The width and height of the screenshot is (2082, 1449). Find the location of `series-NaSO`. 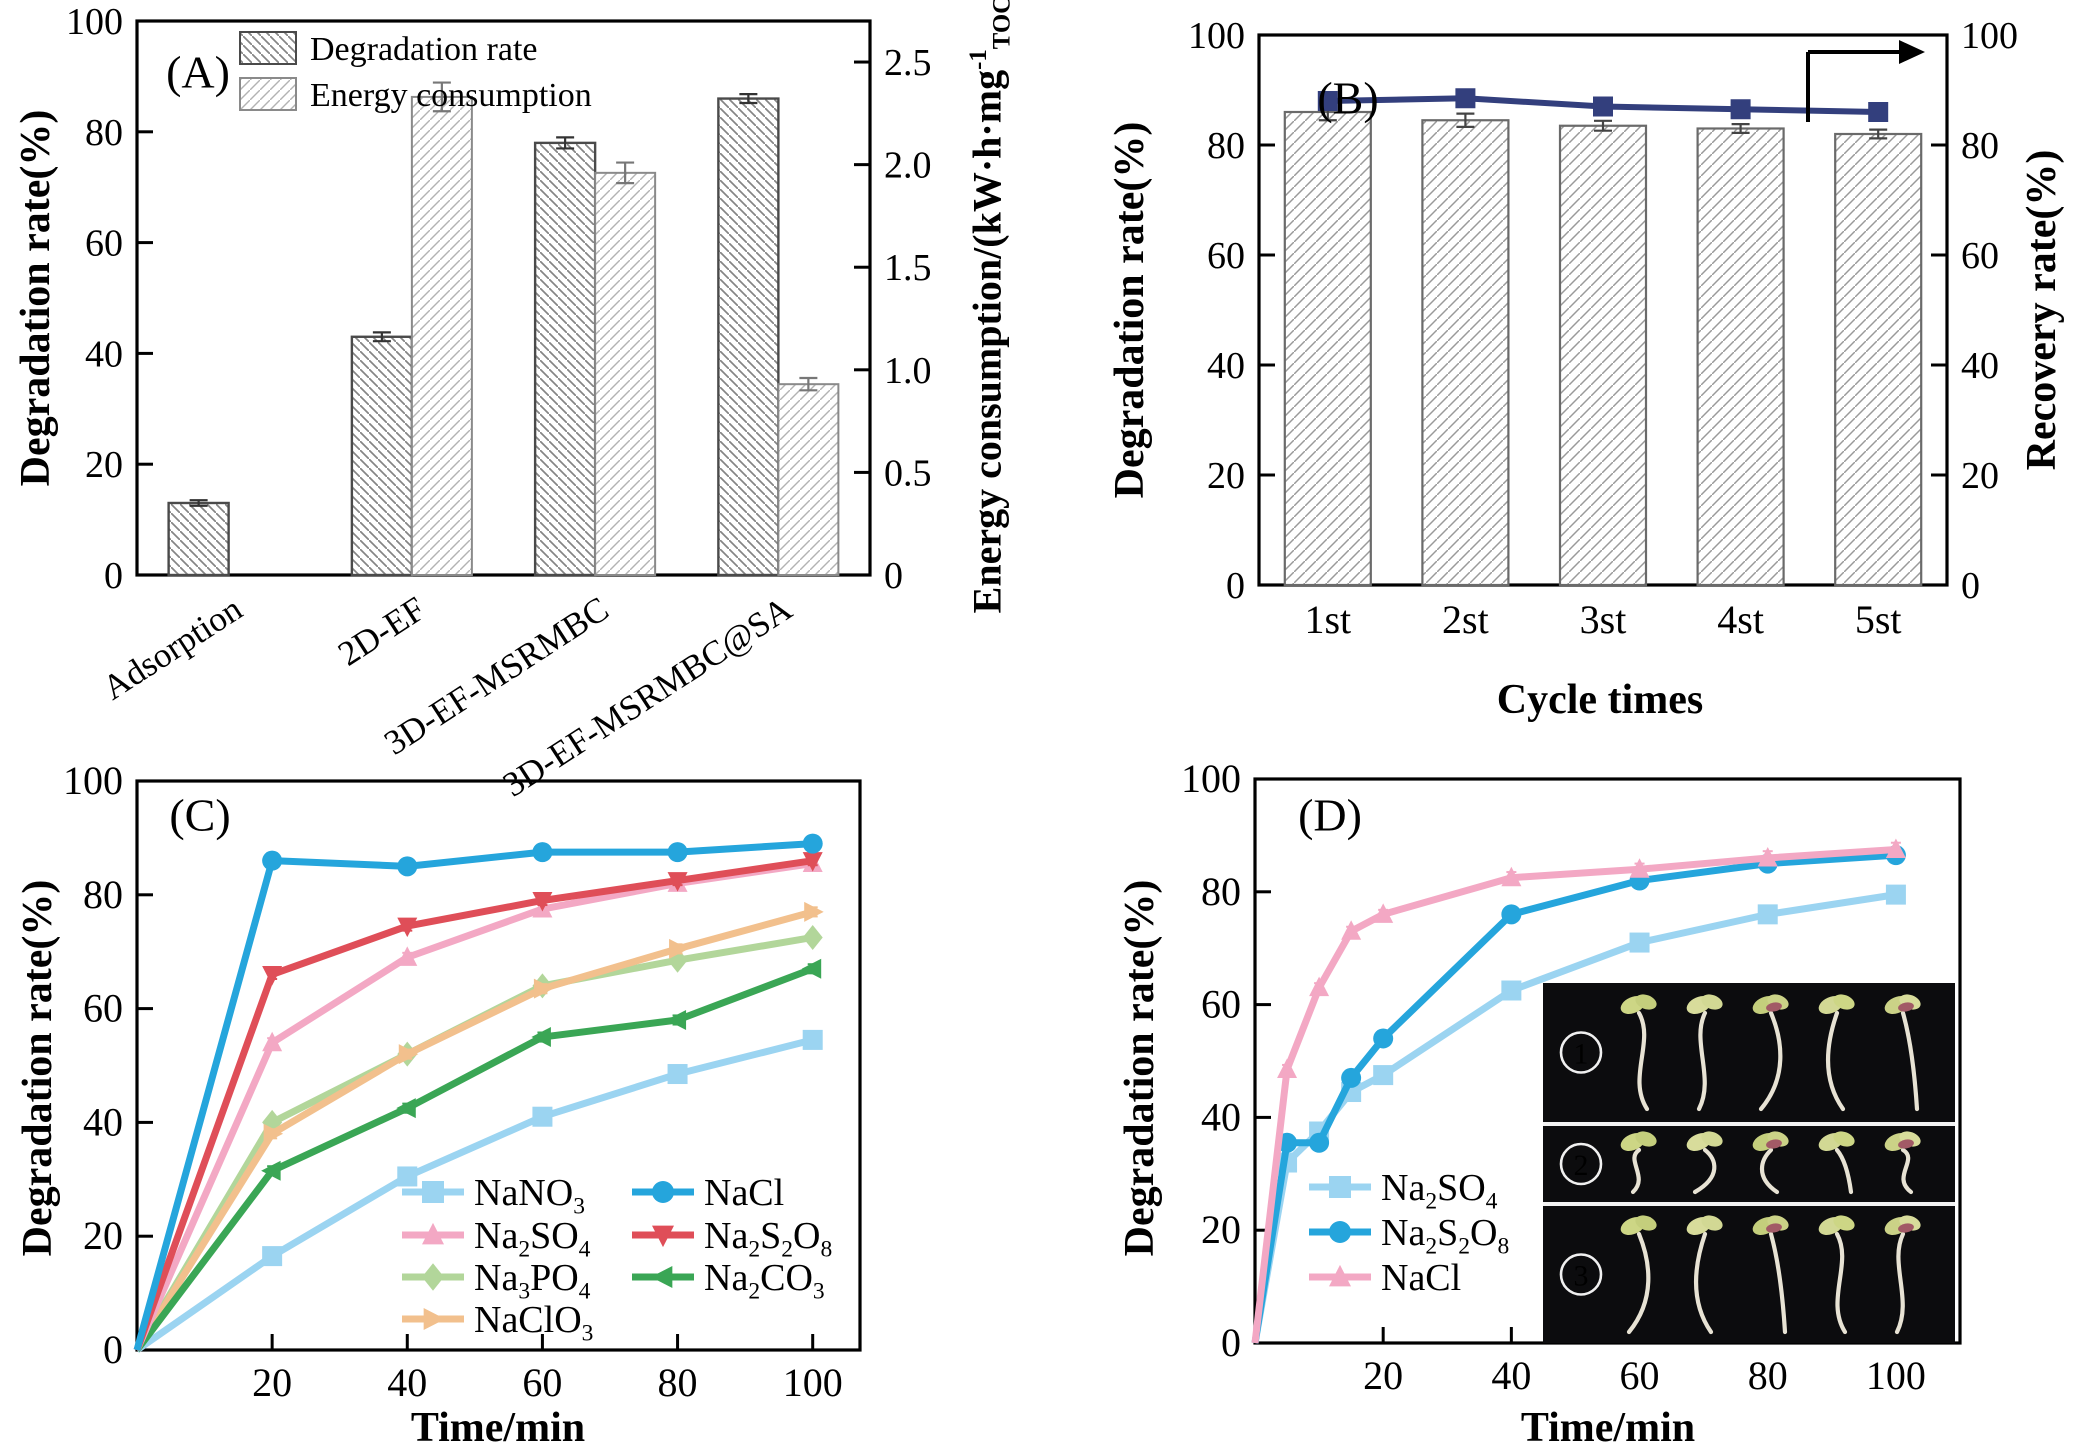

series-NaSO is located at coordinates (1578, 1094).